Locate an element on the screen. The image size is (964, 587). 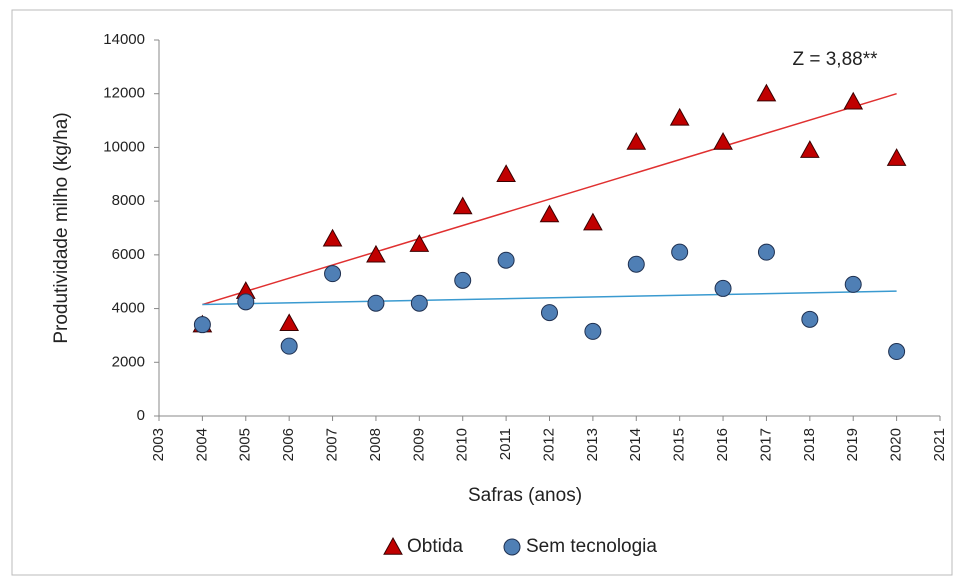
x-tick-label: 2017 is located at coordinates (765, 444).